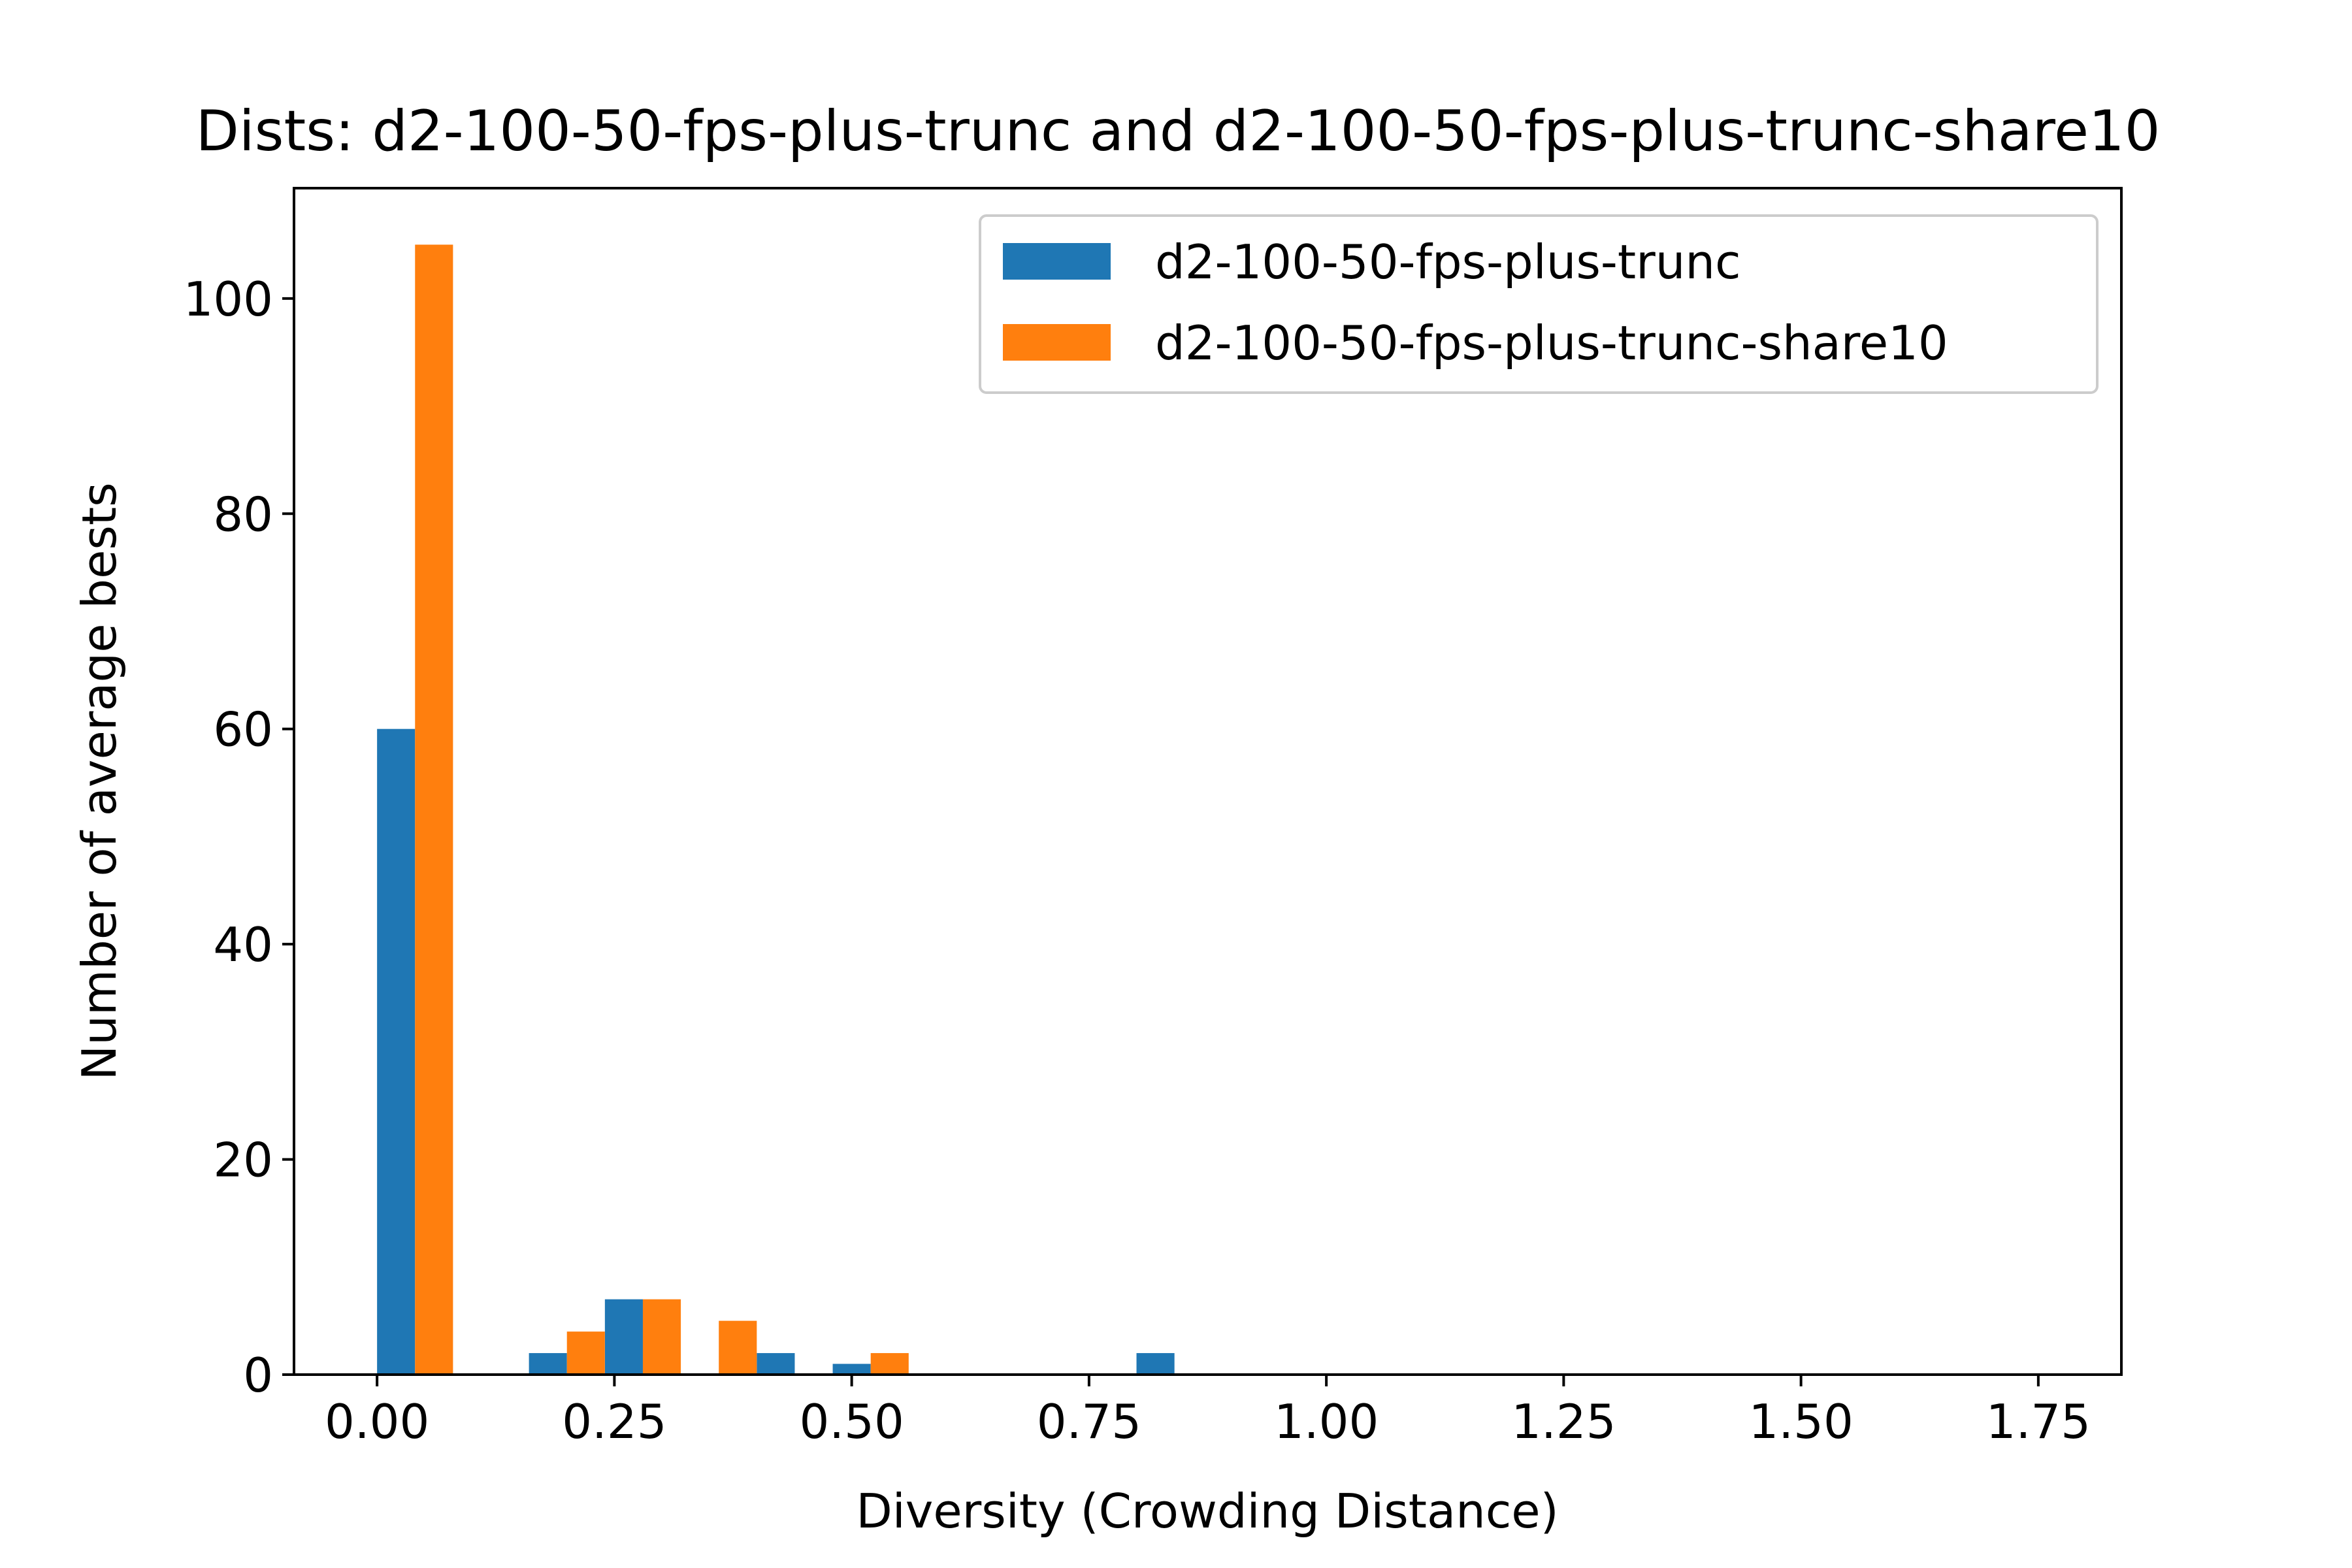 The height and width of the screenshot is (1568, 2352). Describe the element at coordinates (851, 1421) in the screenshot. I see `x-tick-label: 0.50` at that location.